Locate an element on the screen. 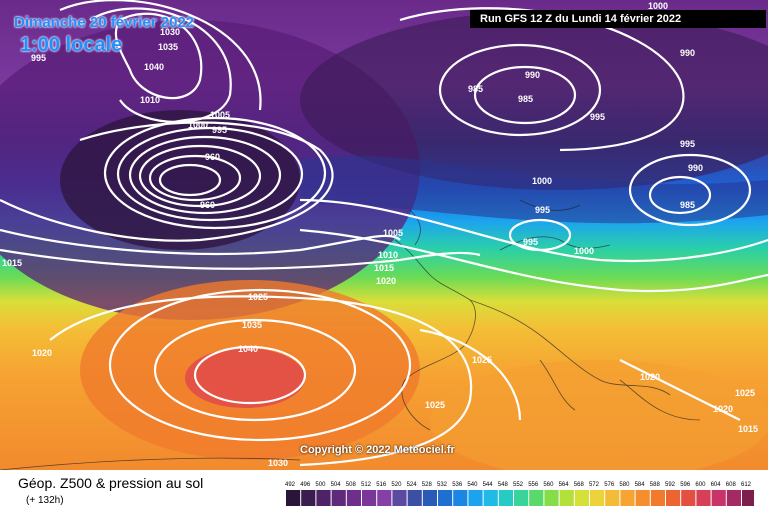 This screenshot has height=512, width=768. scale-tick-label: 500 is located at coordinates (320, 485).